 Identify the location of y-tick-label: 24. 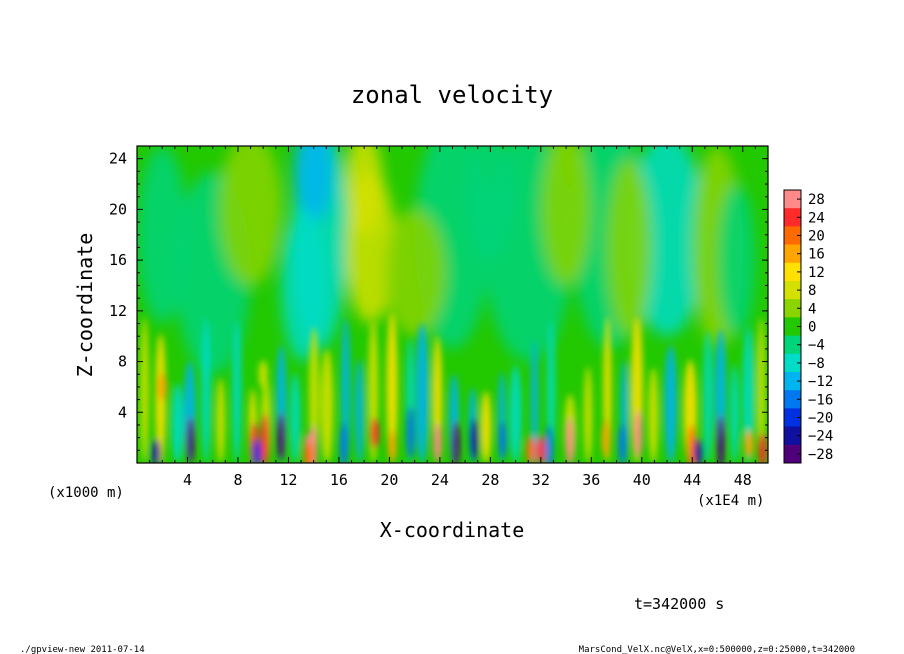
(118, 159).